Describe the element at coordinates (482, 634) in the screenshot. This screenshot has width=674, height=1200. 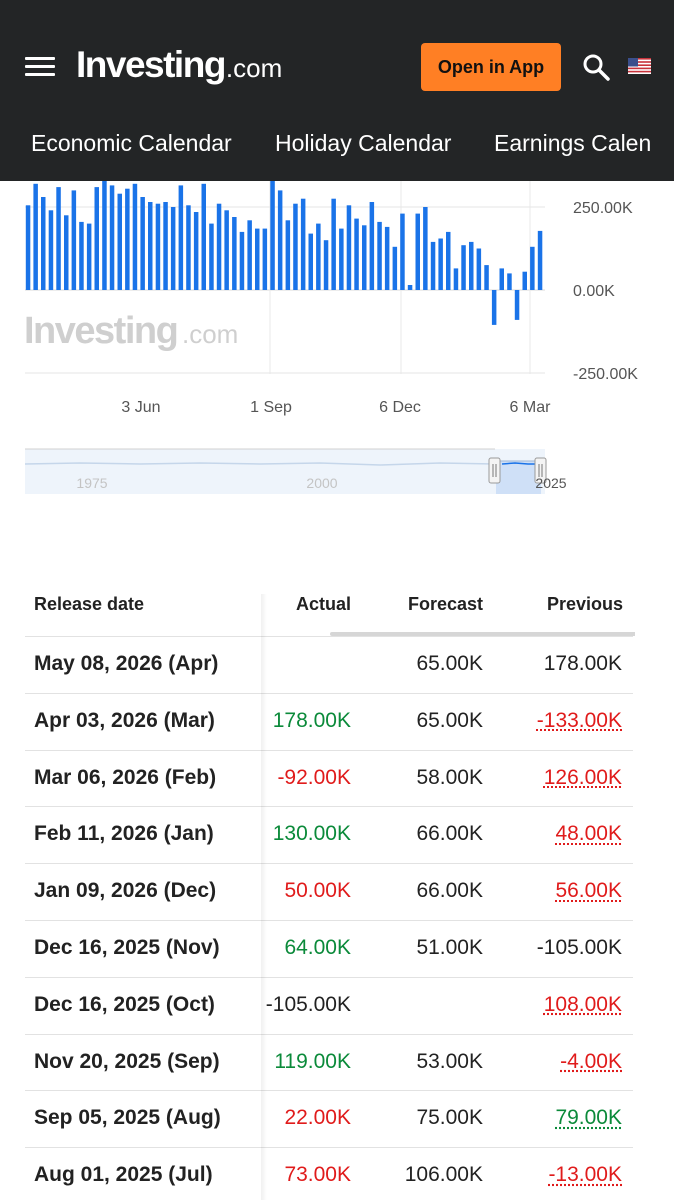
I see `horizontal-scrollbar` at that location.